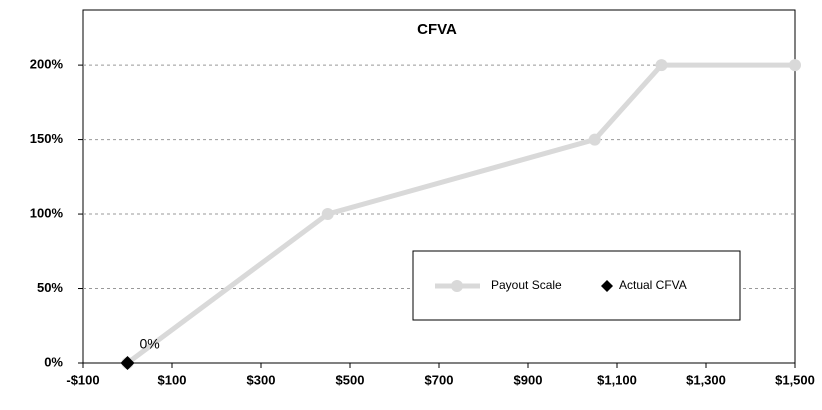 This screenshot has height=410, width=822. I want to click on y-tick-label: 0%, so click(53, 361).